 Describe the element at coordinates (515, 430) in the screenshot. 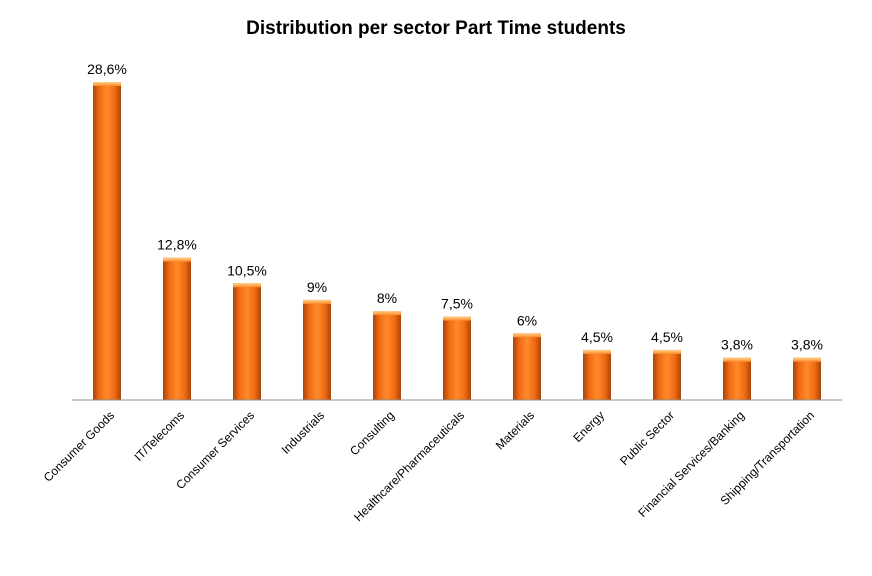

I see `category-label-6: Materials` at that location.